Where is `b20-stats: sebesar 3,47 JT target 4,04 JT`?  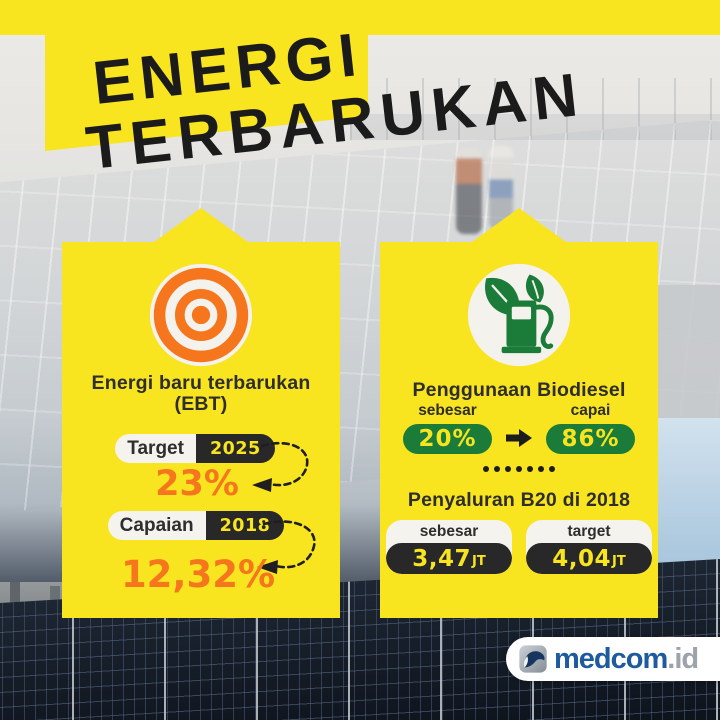 b20-stats: sebesar 3,47 JT target 4,04 JT is located at coordinates (519, 547).